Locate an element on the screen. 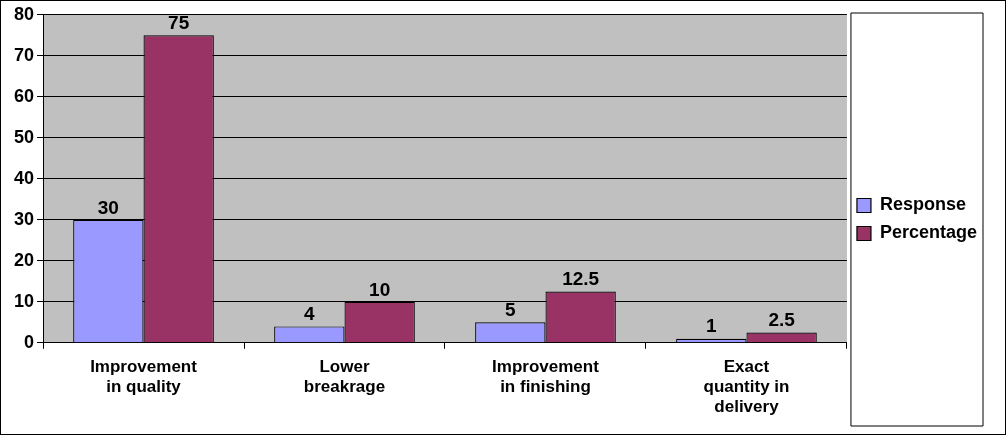 The width and height of the screenshot is (1006, 435). legend-label: Response is located at coordinates (922, 204).